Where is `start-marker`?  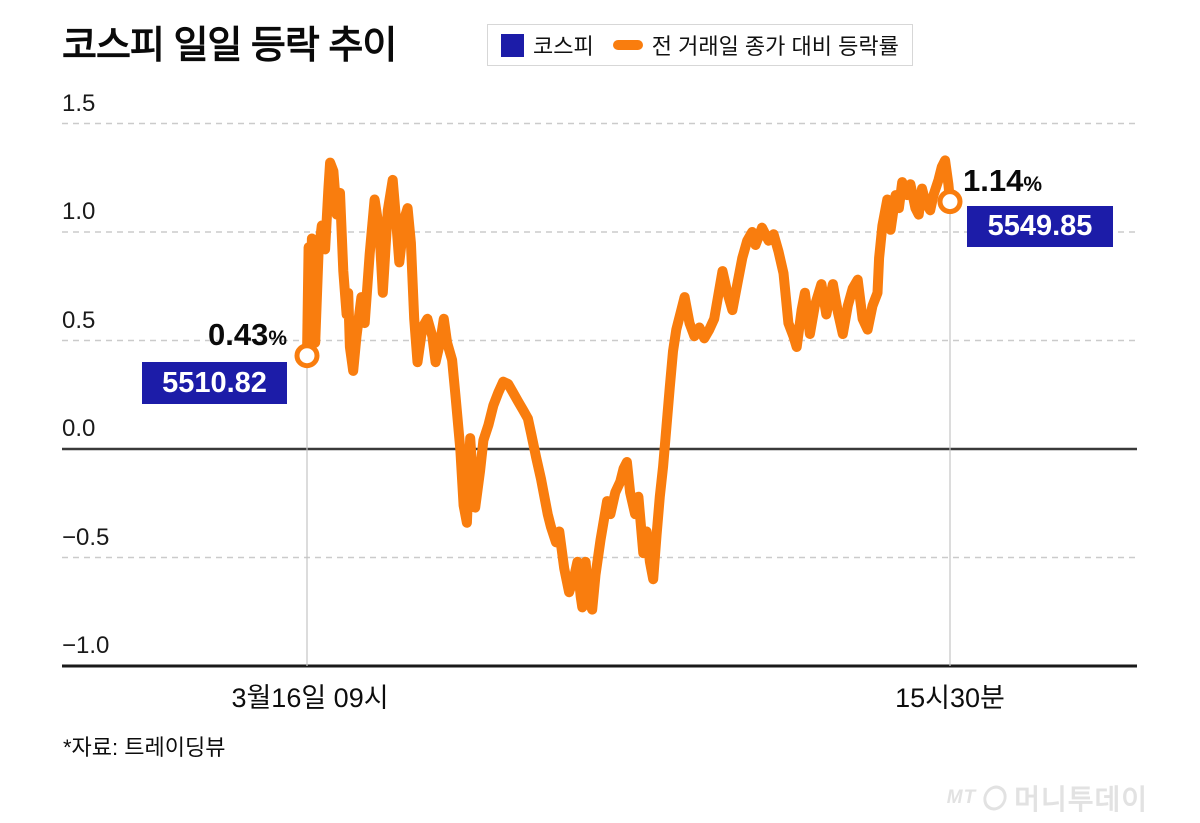 start-marker is located at coordinates (307, 356).